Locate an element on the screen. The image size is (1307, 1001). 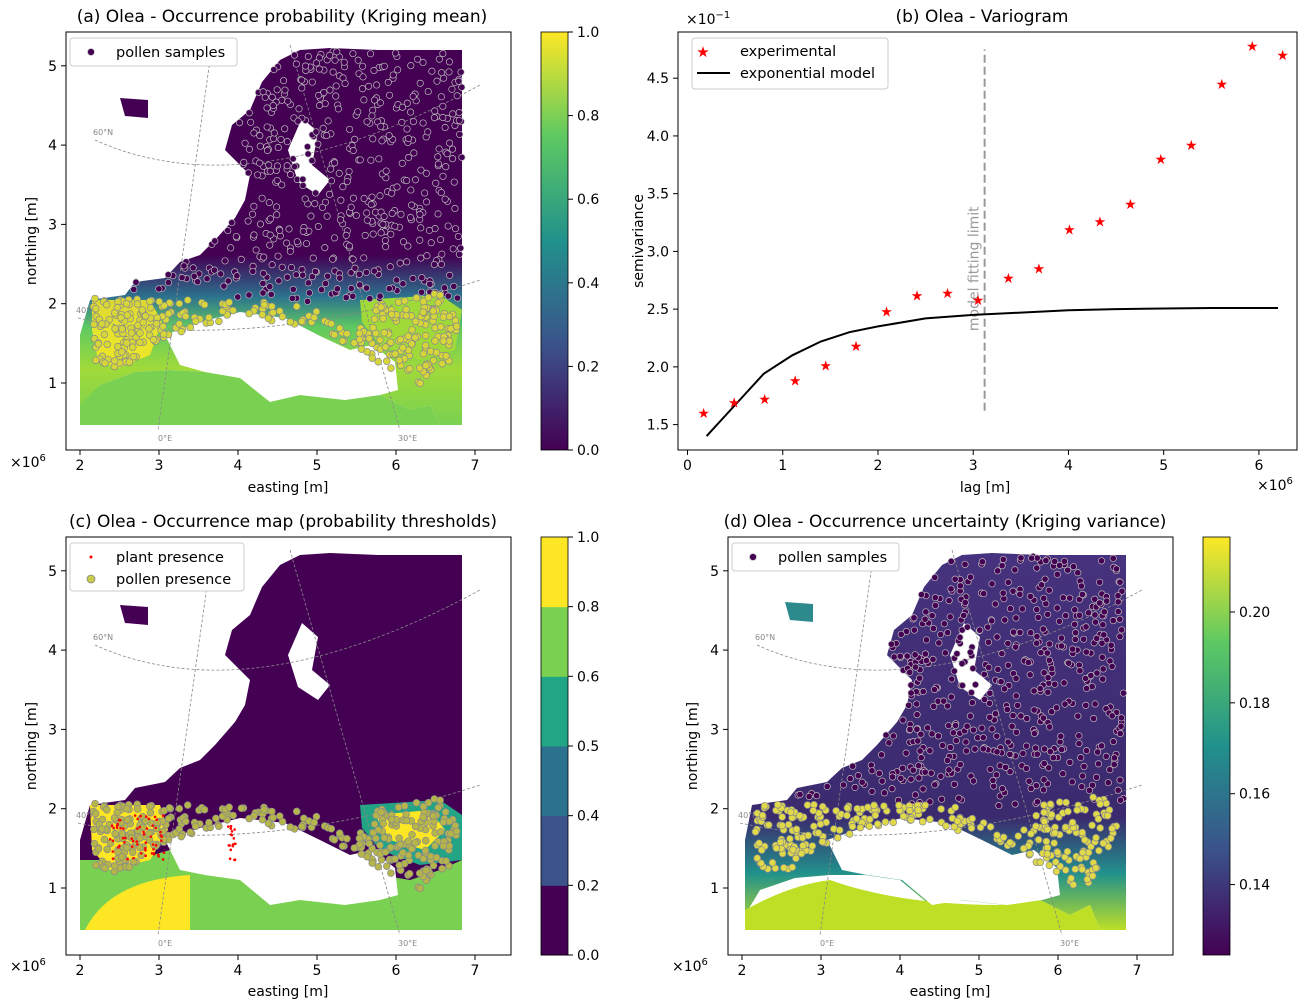
panel-a-colorbar is located at coordinates (554, 241).